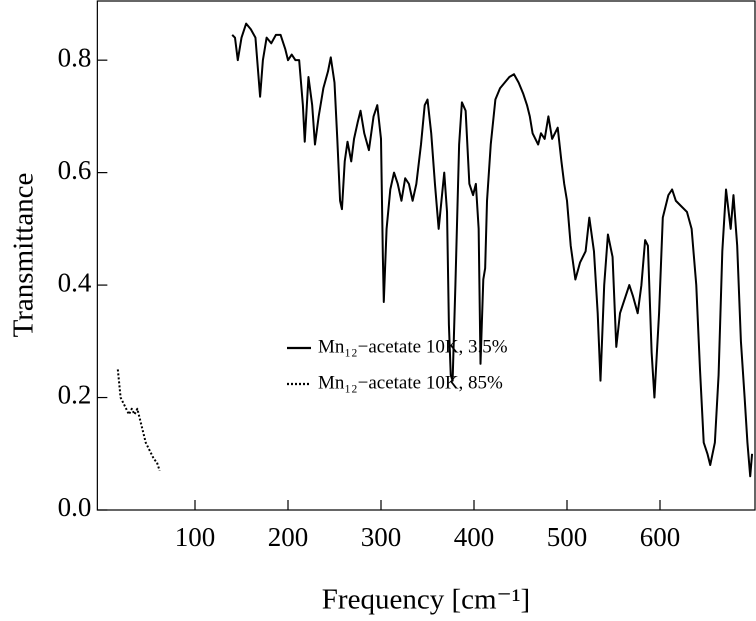  Describe the element at coordinates (410, 382) in the screenshot. I see `legend-text: Mn₁₂−acetate 10K, 85%` at that location.